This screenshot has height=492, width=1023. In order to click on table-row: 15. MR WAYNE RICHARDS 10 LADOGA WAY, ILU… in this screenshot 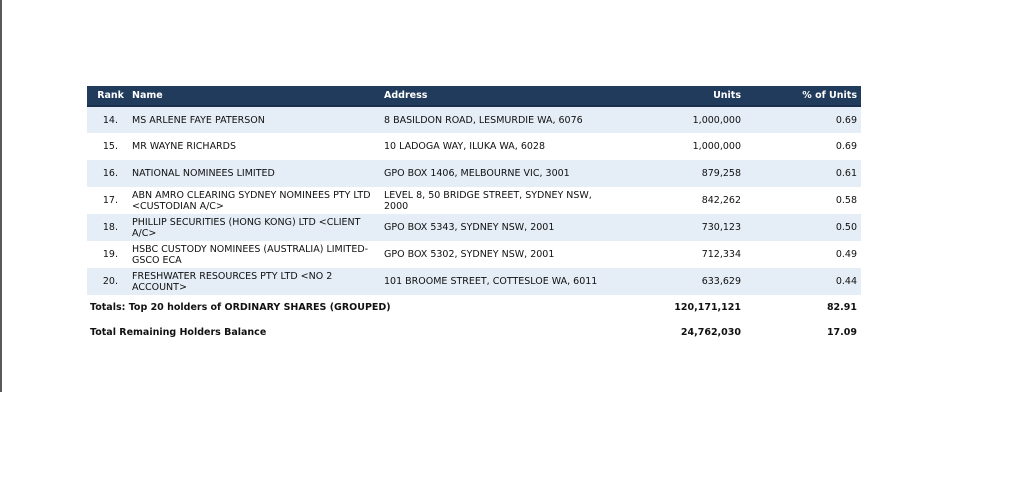, I will do `click(474, 146)`.